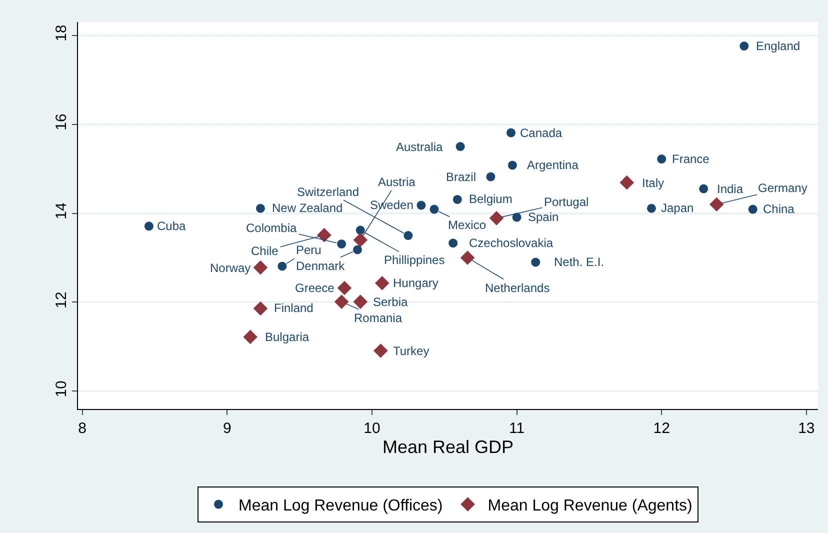 The height and width of the screenshot is (533, 828). Describe the element at coordinates (321, 266) in the screenshot. I see `annotation: Denmark` at that location.